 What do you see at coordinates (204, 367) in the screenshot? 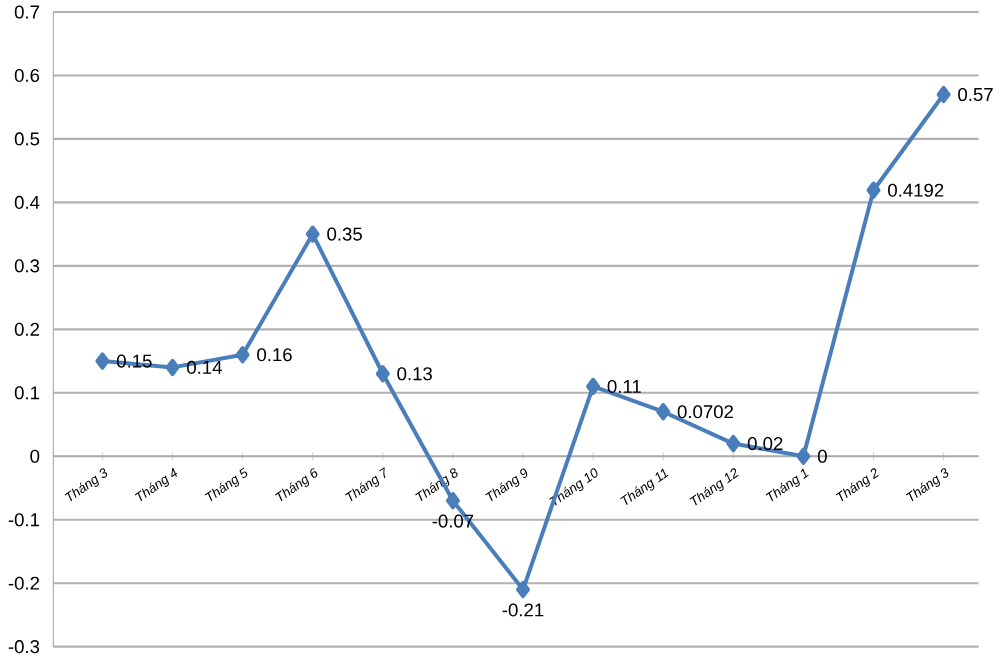
I see `data-label: 0.14` at bounding box center [204, 367].